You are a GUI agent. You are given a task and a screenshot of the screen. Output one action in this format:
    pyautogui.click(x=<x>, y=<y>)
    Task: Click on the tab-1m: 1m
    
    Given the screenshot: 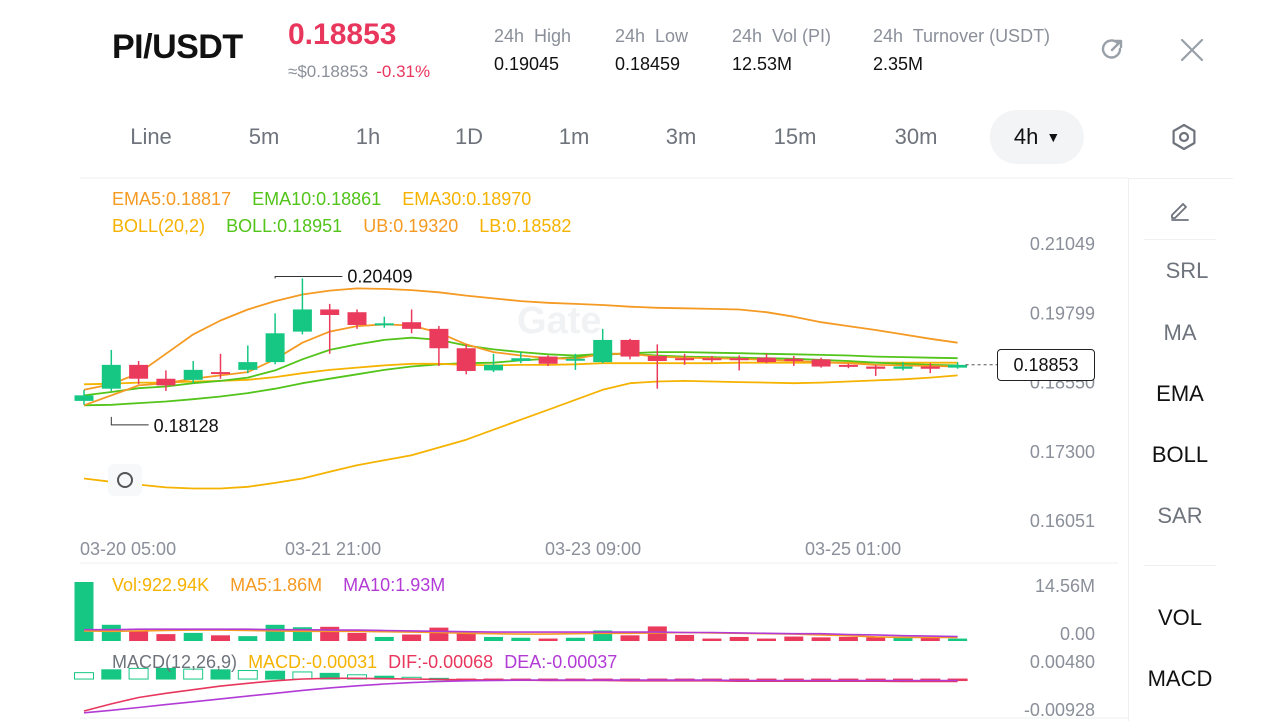 What is the action you would take?
    pyautogui.click(x=574, y=137)
    